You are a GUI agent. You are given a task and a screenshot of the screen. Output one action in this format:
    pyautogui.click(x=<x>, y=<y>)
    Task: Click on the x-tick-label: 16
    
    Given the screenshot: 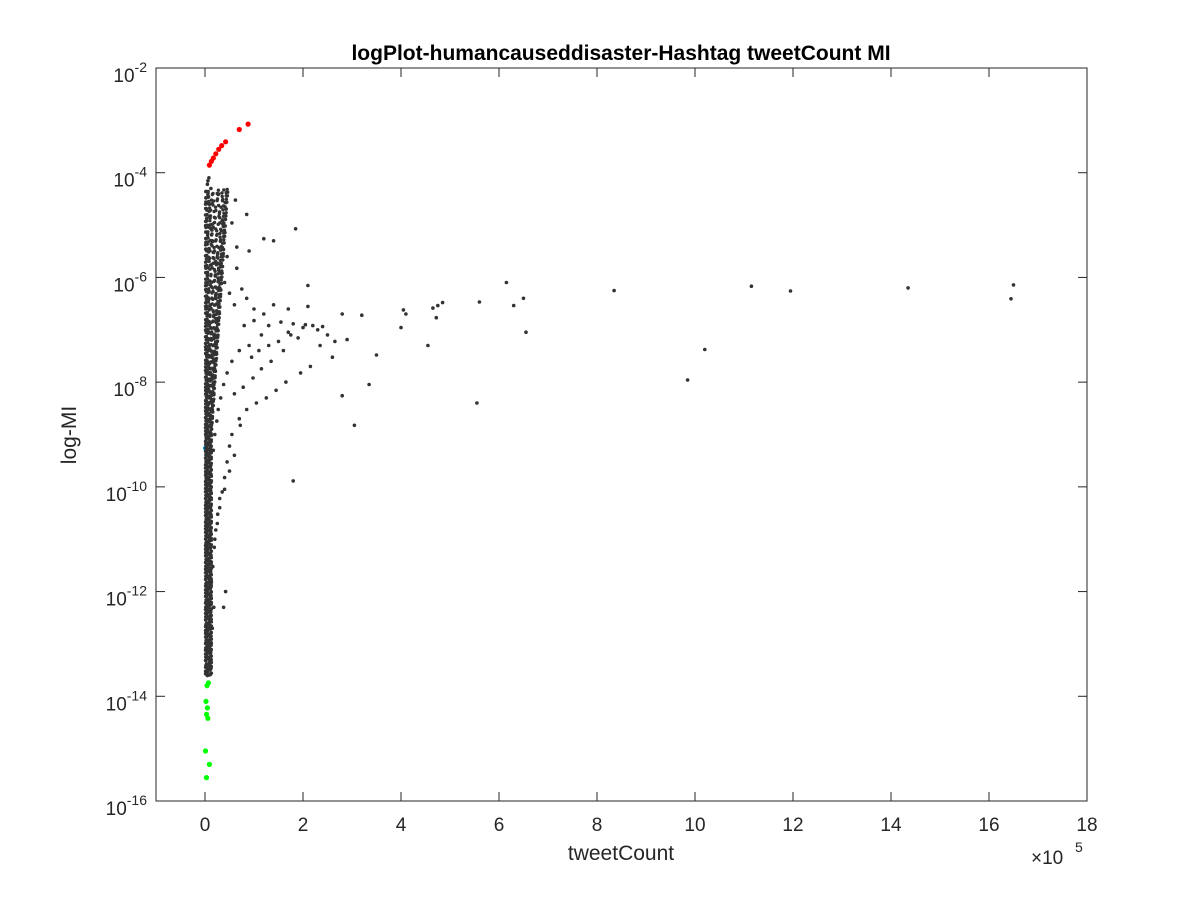 What is the action you would take?
    pyautogui.click(x=988, y=825)
    